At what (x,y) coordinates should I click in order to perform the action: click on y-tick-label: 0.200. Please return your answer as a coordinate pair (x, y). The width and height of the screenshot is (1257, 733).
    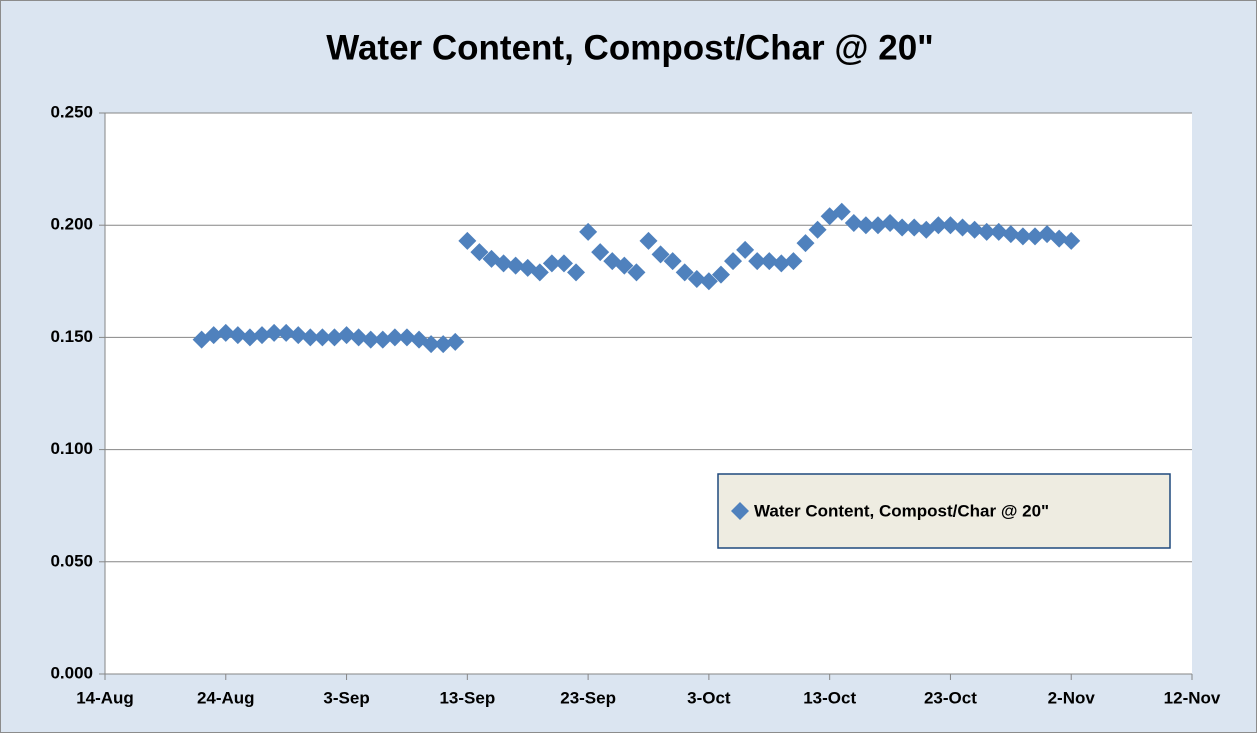
    Looking at the image, I should click on (71, 224).